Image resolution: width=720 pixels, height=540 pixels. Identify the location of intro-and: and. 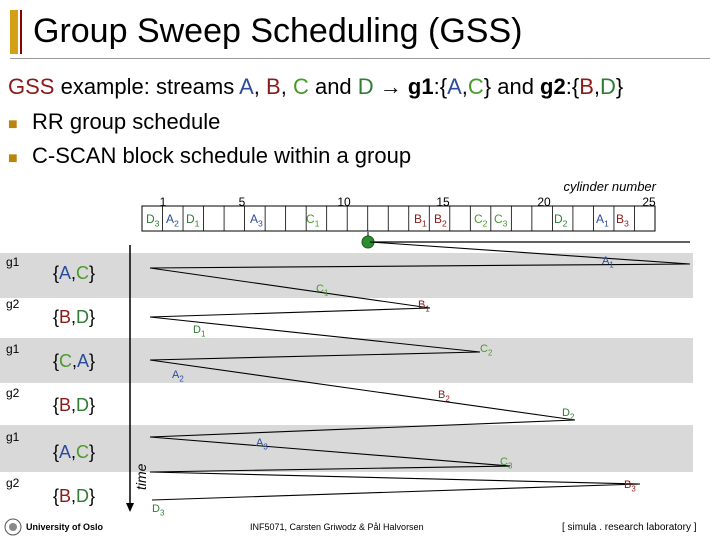
(333, 86).